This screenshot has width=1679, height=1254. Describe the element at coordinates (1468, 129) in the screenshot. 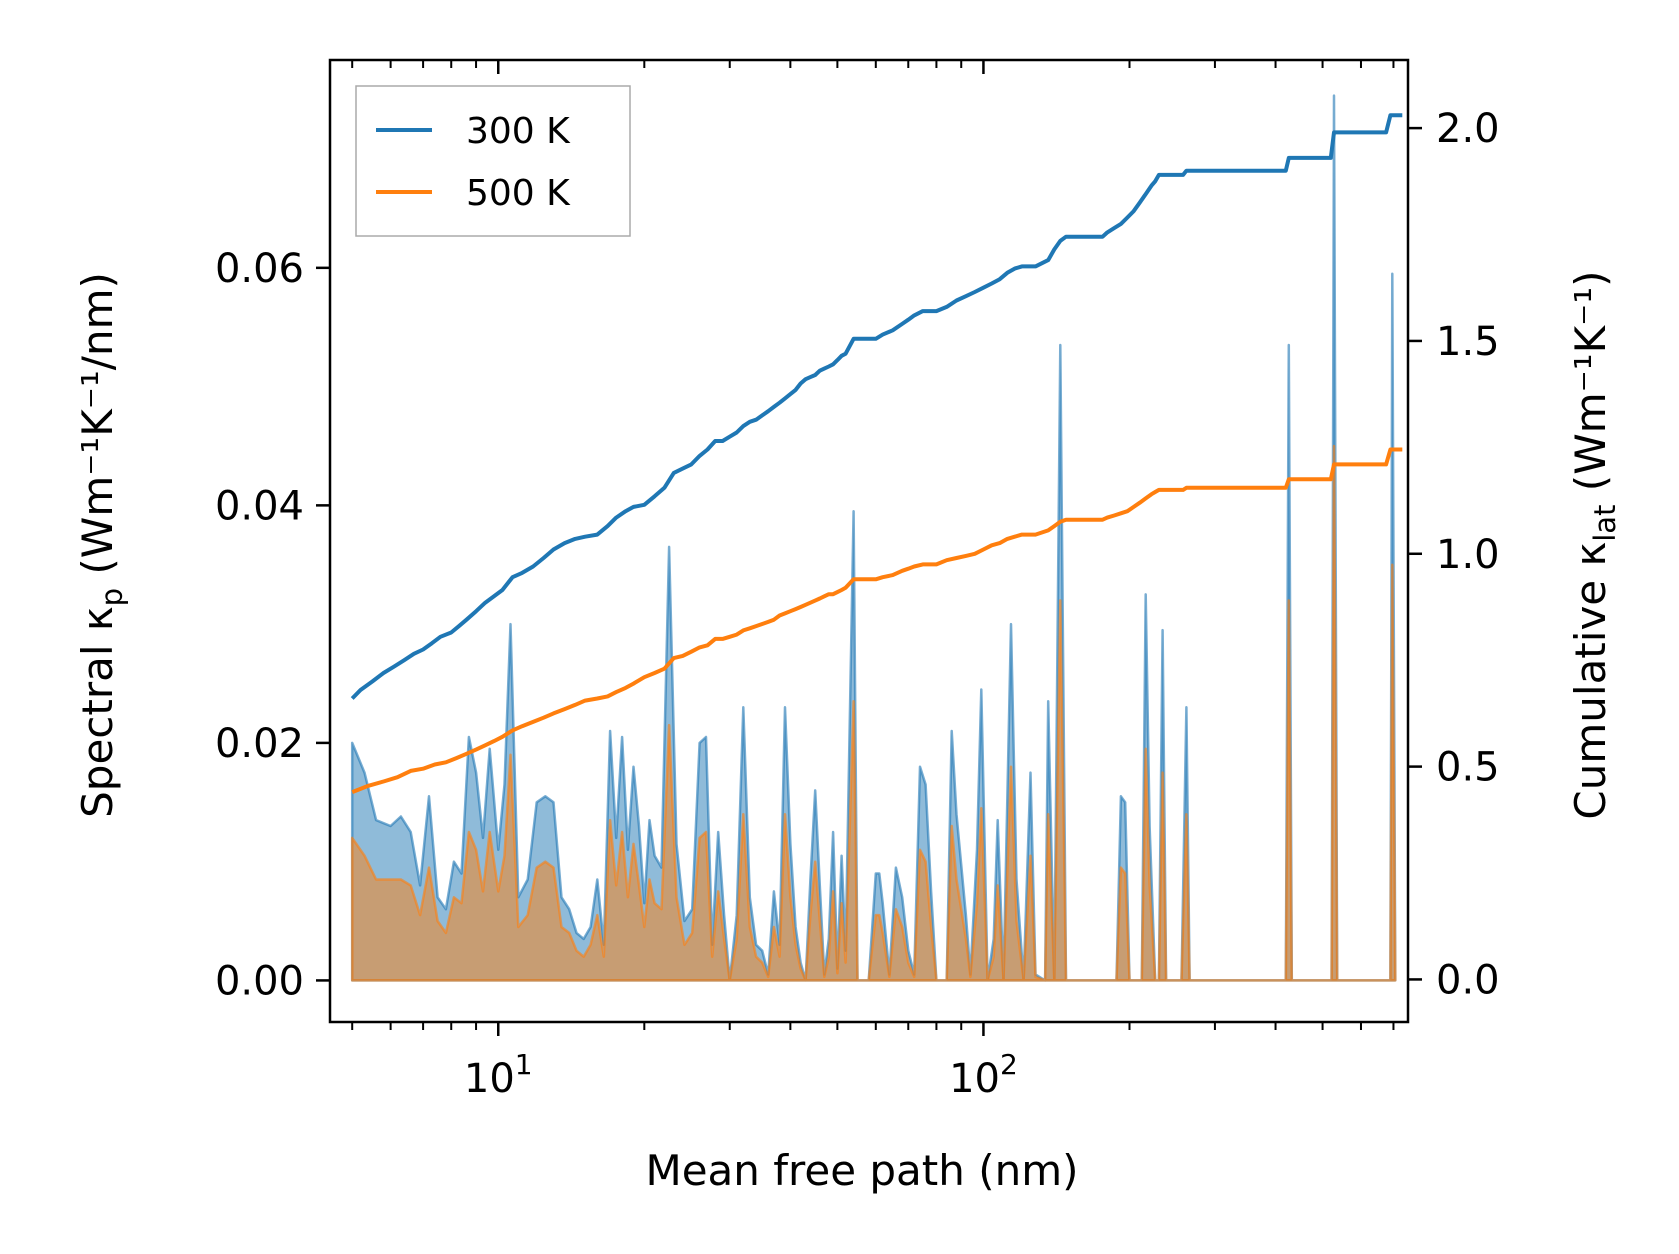

I see `right-y-tick-label: 2.0` at that location.